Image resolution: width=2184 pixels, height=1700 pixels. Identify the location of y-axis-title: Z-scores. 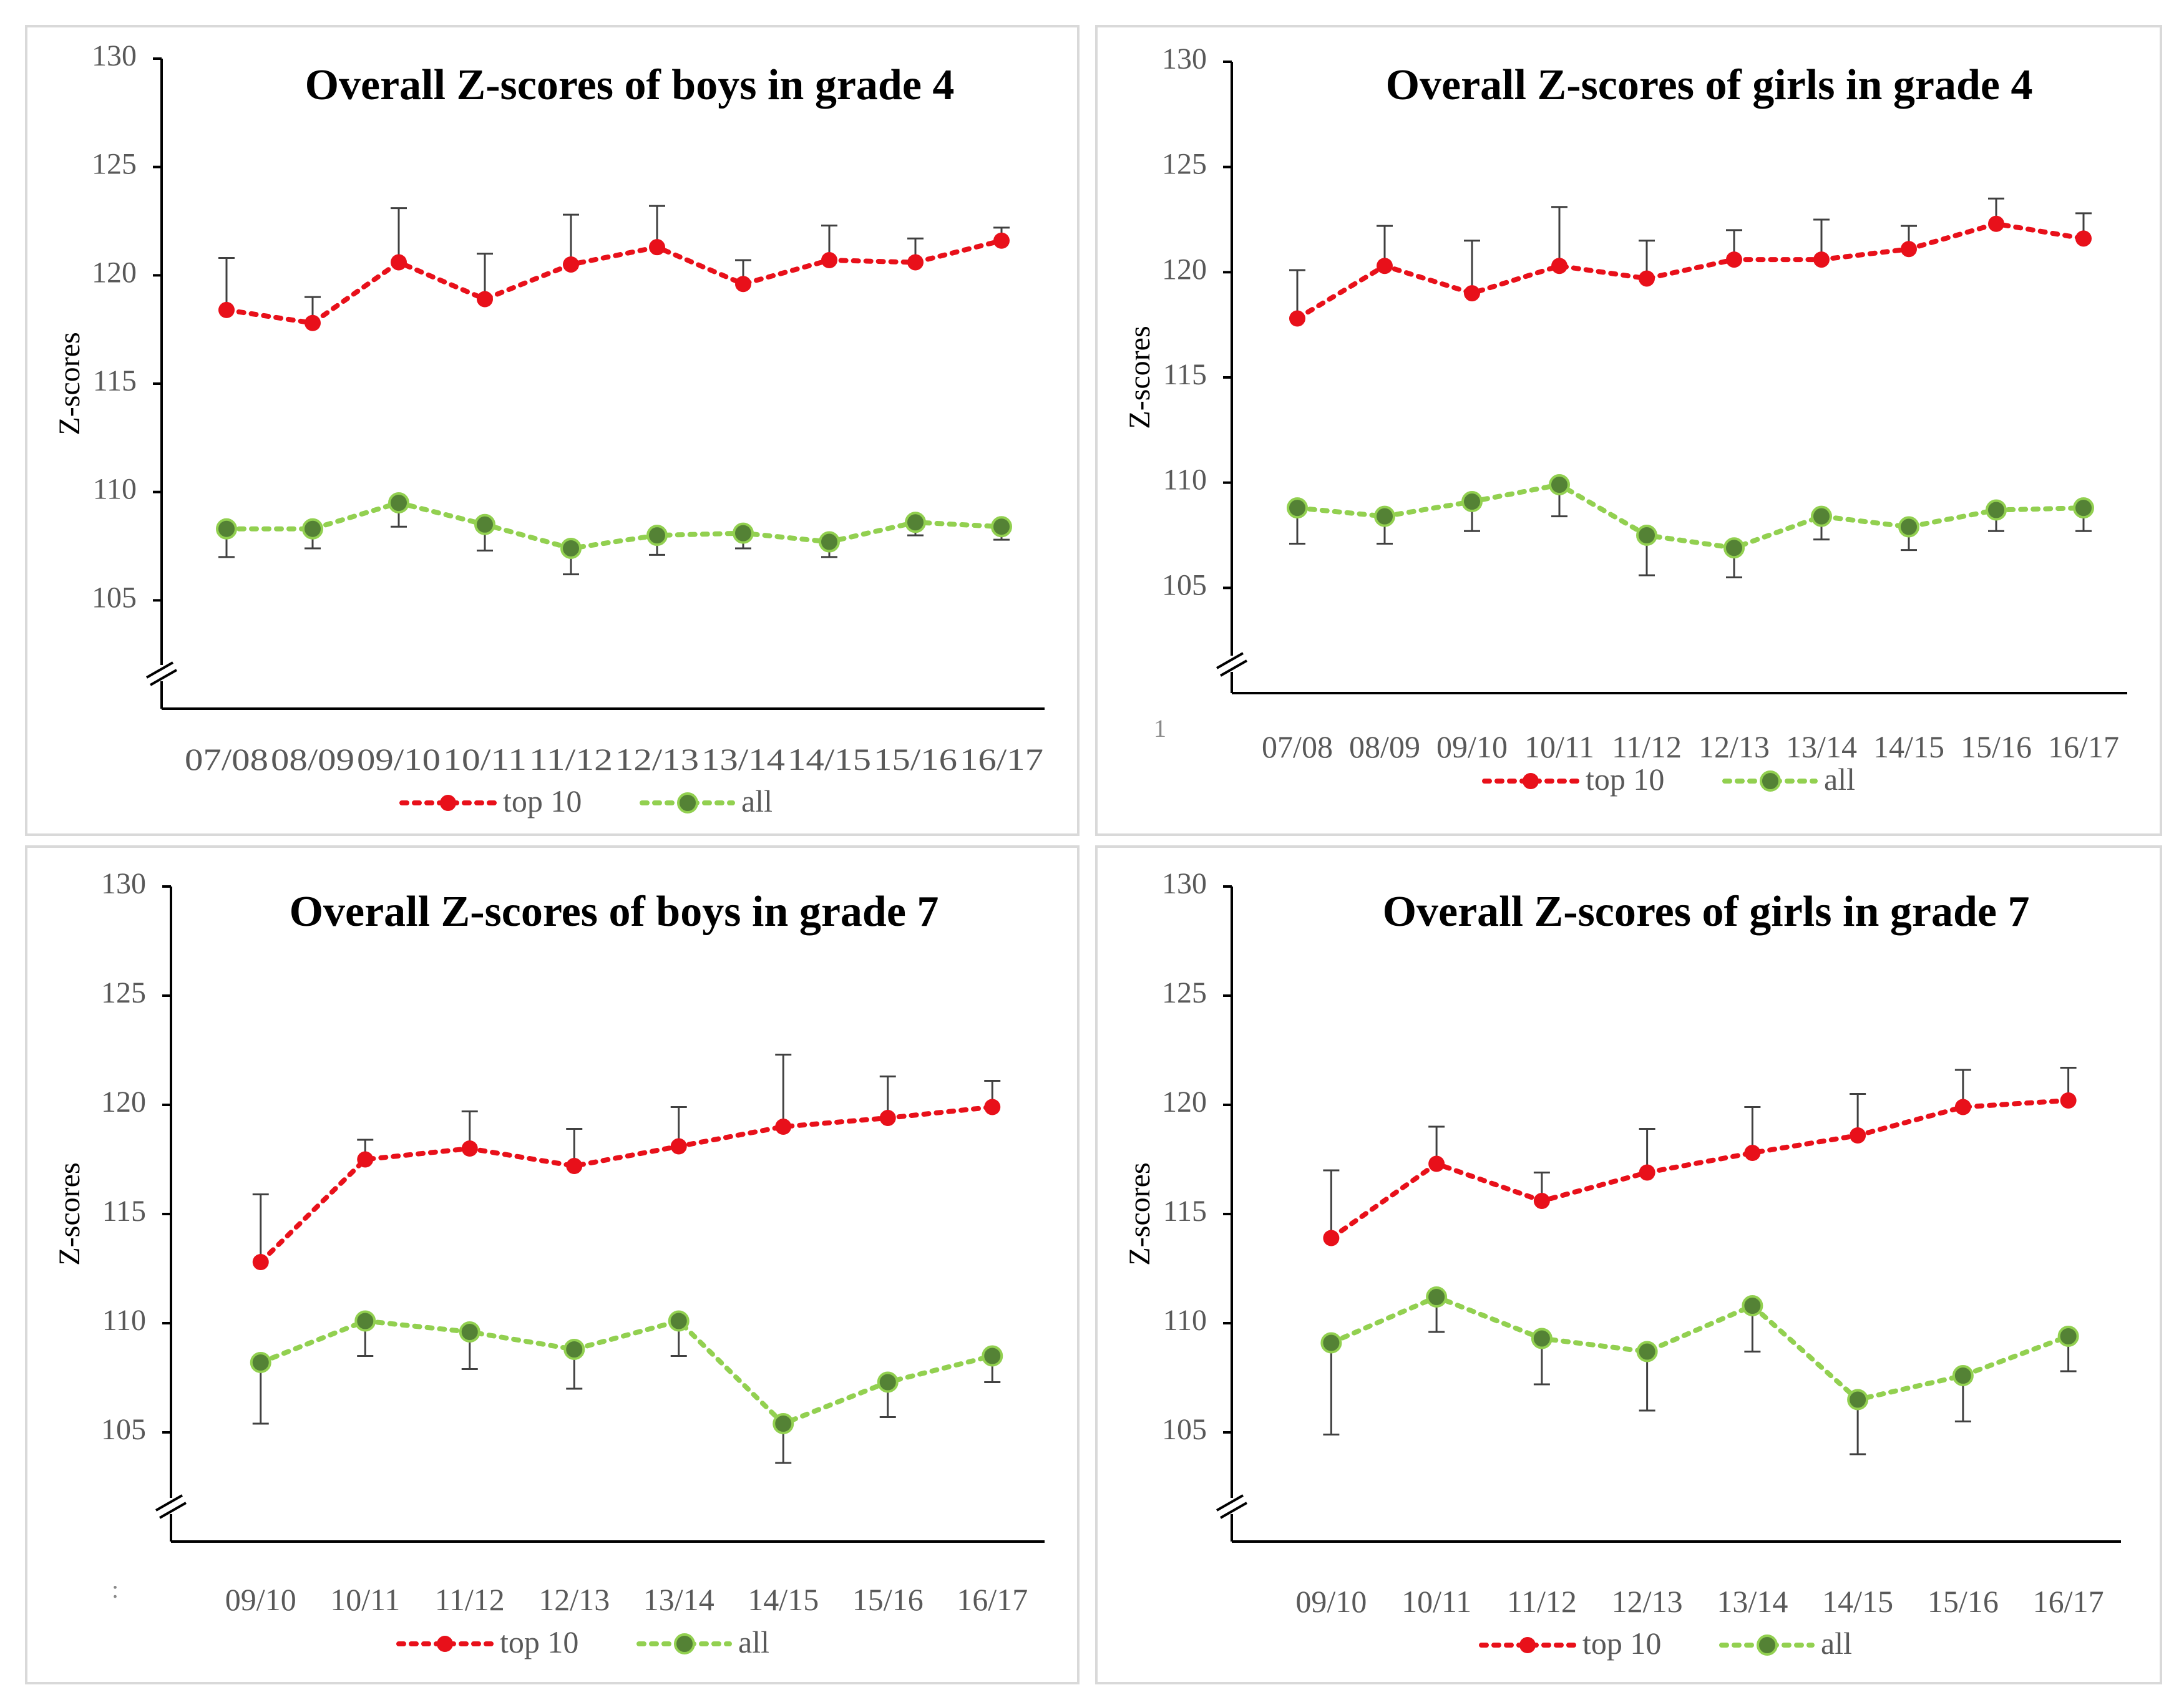
(1139, 1214).